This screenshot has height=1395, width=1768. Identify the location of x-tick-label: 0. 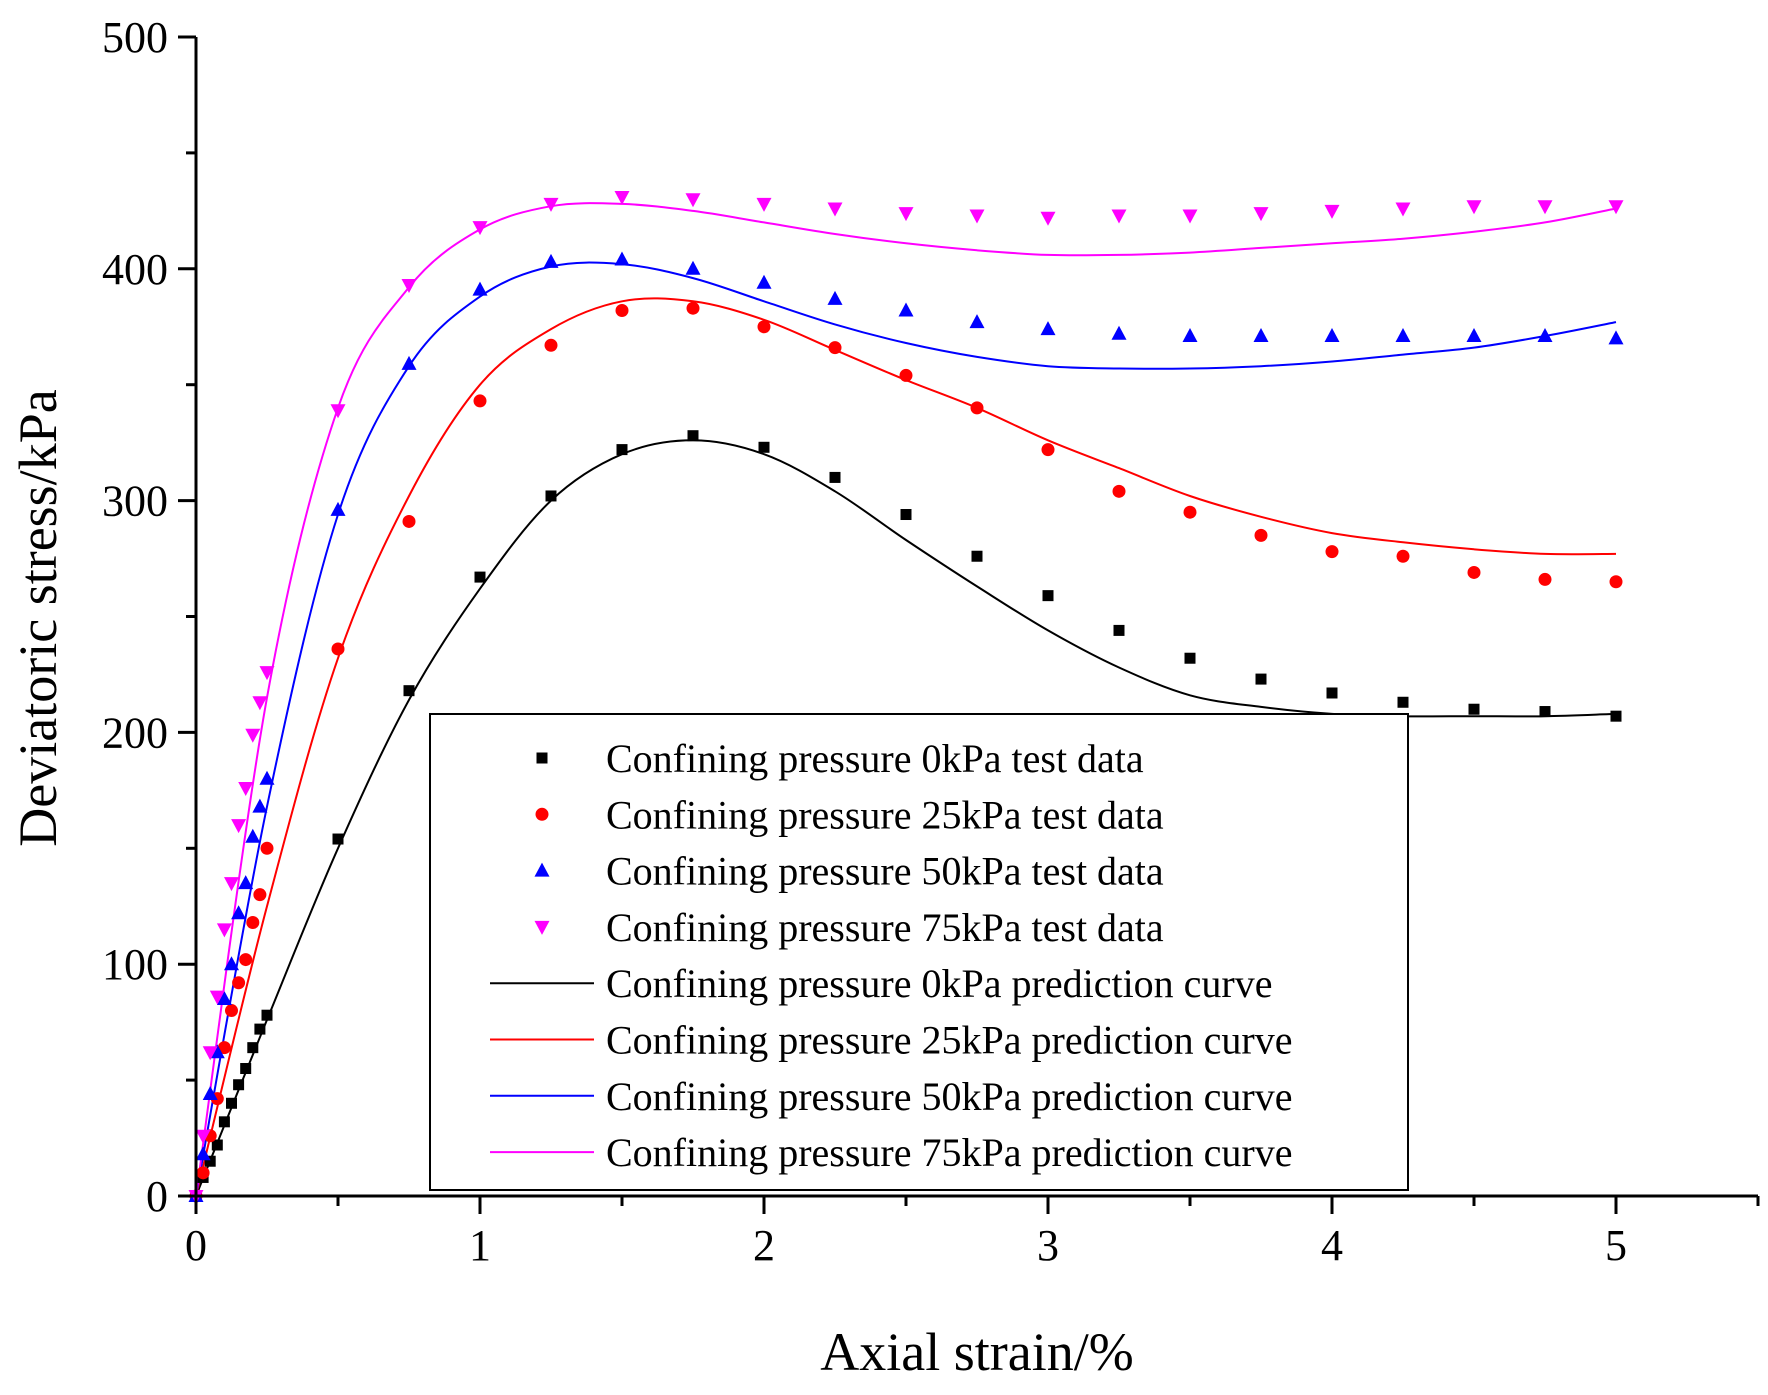
(196, 1245).